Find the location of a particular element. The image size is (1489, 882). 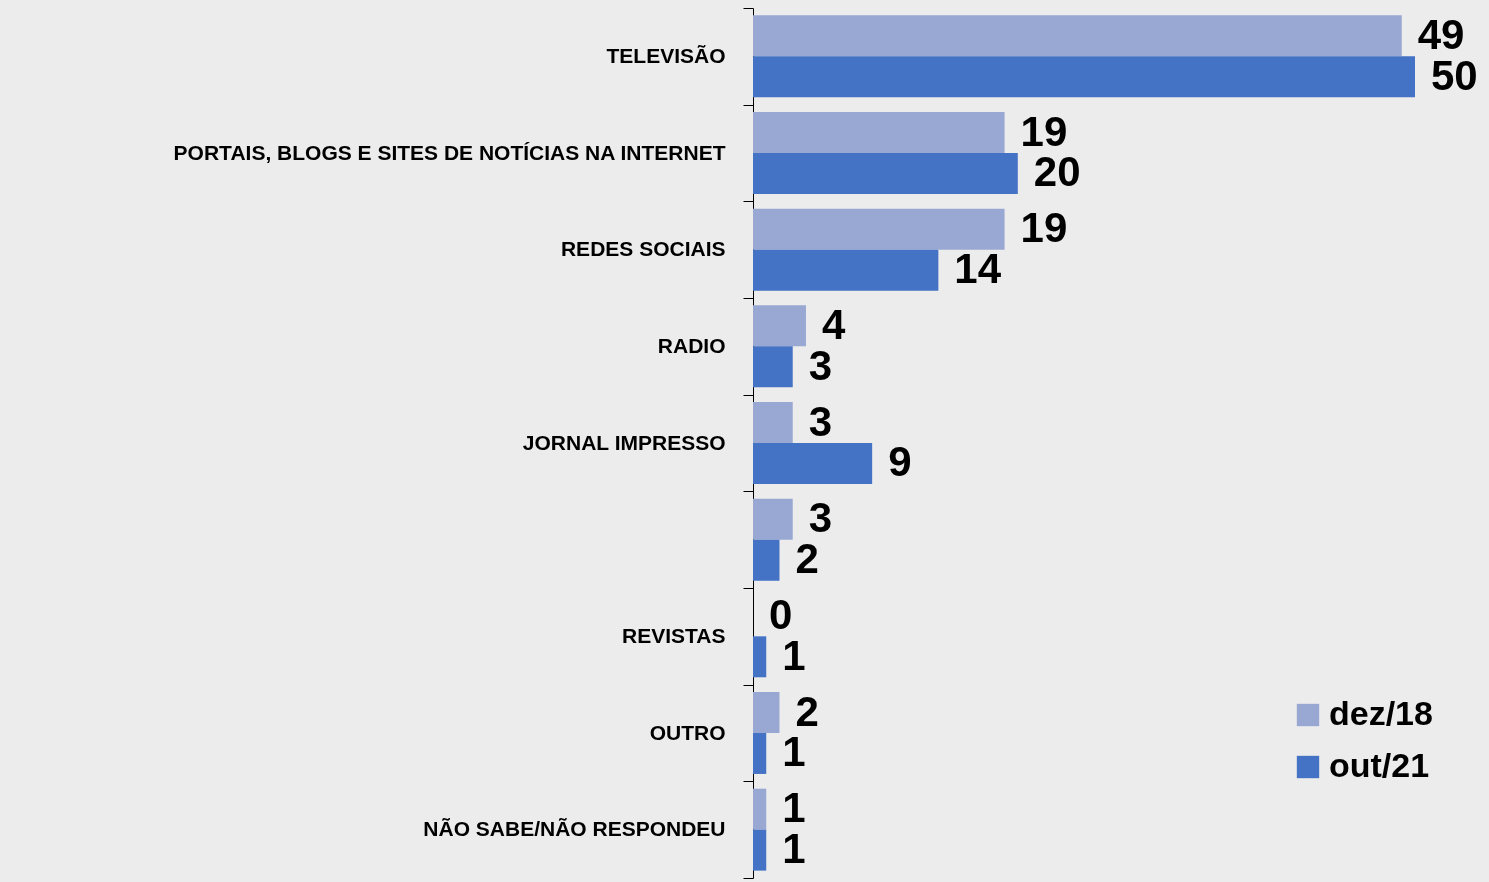

y-tick-label: REVISTAS is located at coordinates (674, 635).